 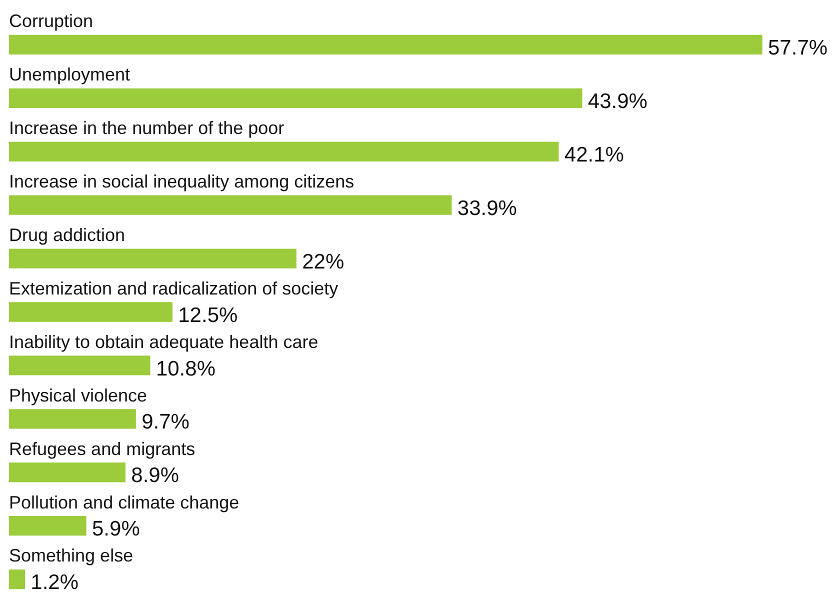 What do you see at coordinates (155, 476) in the screenshot?
I see `data-label: 8.9%` at bounding box center [155, 476].